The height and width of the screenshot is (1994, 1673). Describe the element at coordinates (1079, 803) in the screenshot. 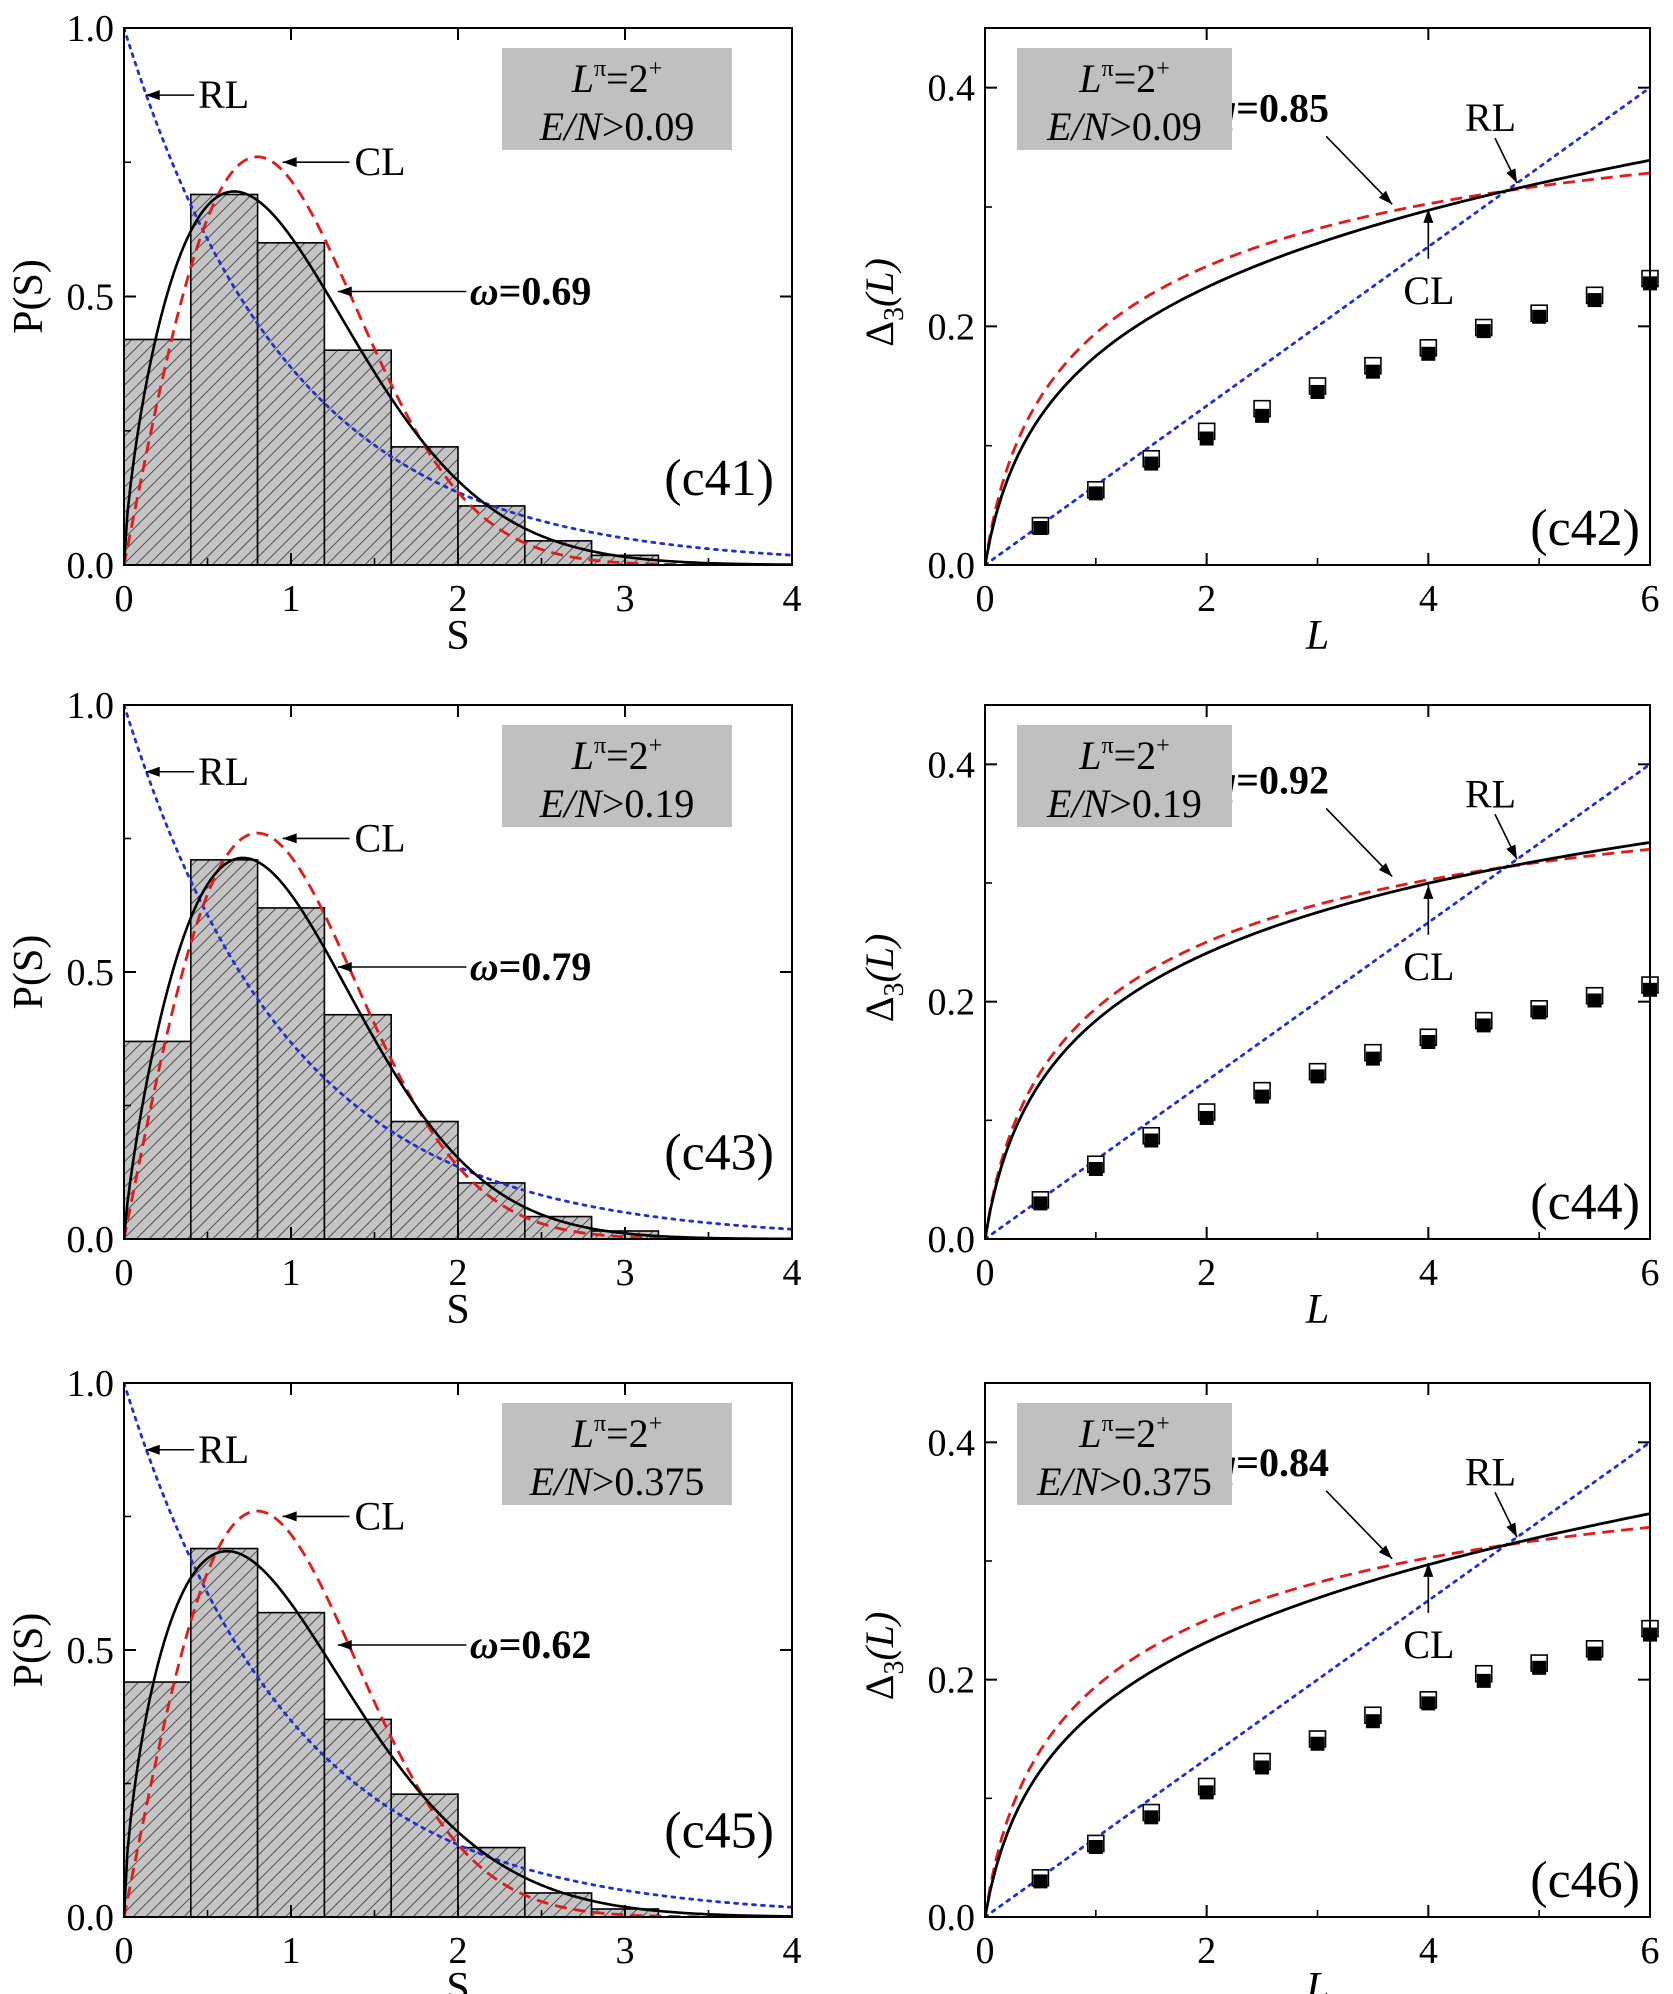

I see `info-box-energy-symbol: E/N` at that location.